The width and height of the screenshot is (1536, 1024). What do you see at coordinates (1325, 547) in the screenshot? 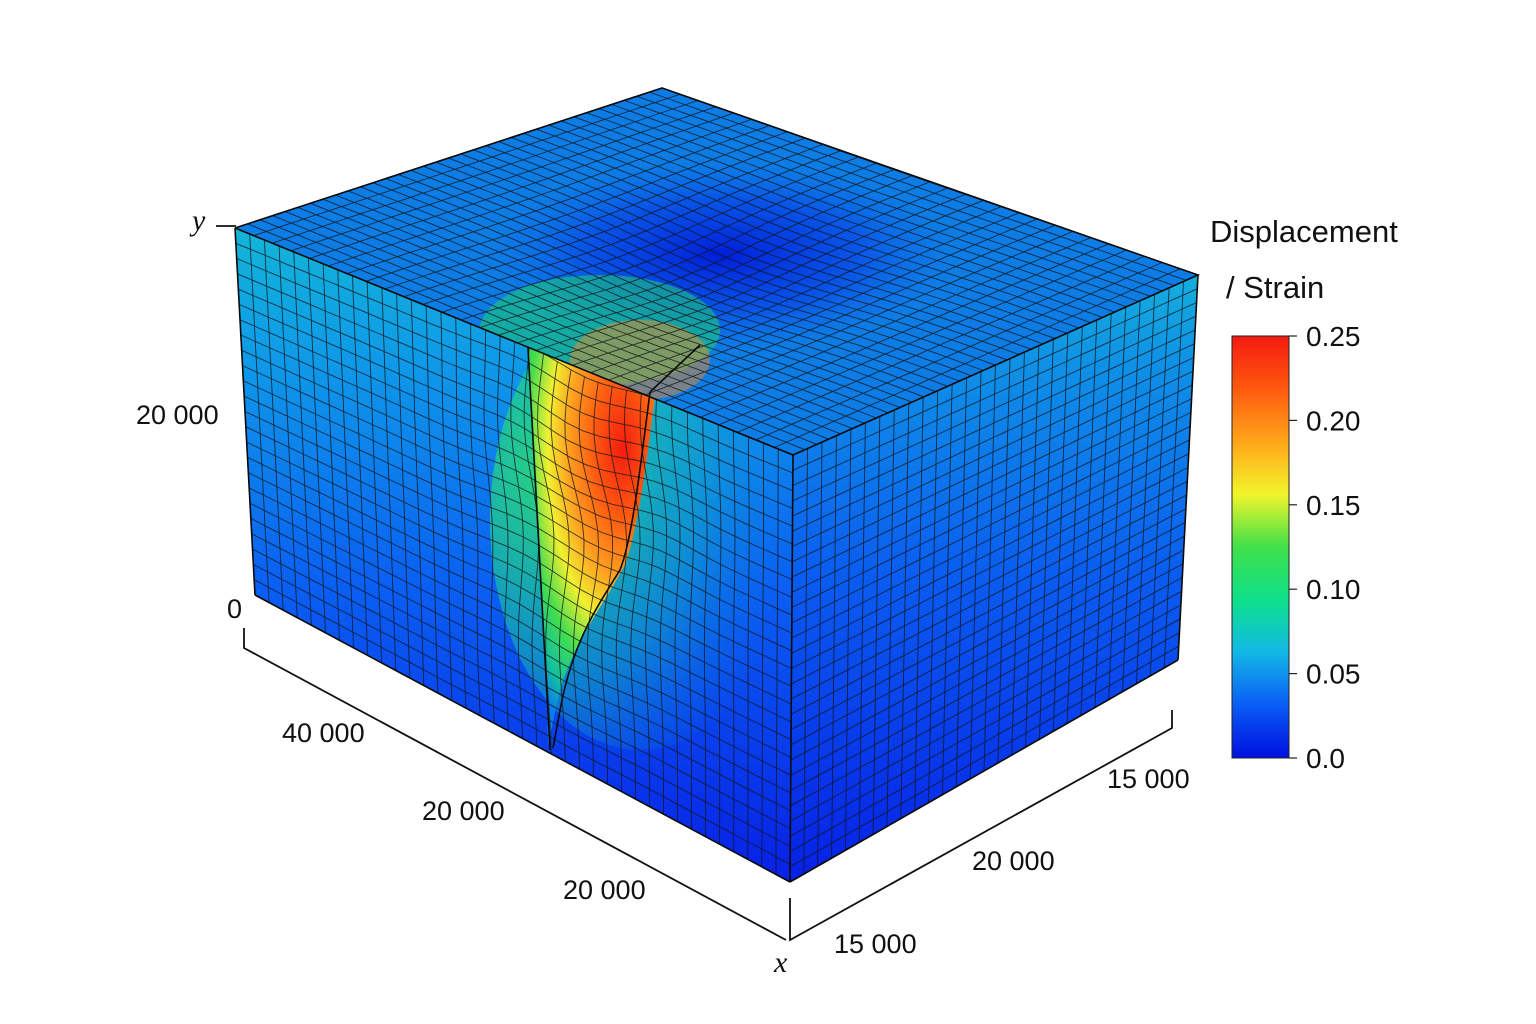
I see `colorbar-ticks: 0.25 0.20 0.15 0.10 0.05 0.0` at bounding box center [1325, 547].